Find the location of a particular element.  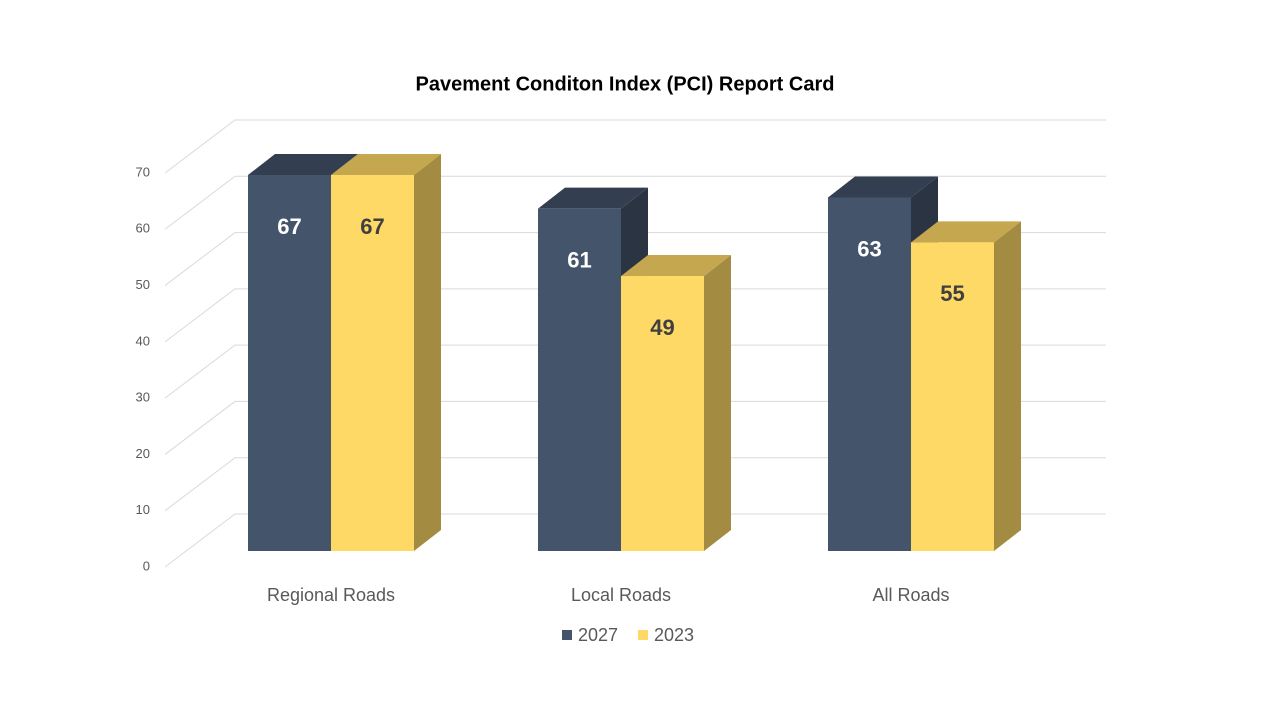

value-label: 49 is located at coordinates (662, 327).